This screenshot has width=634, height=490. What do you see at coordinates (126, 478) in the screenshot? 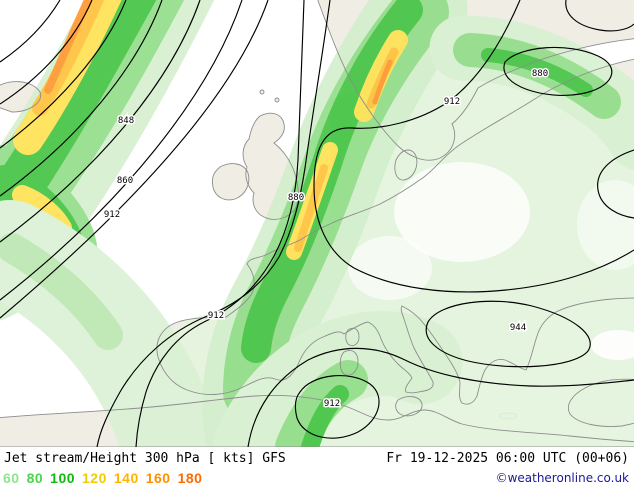
I see `scale-value-140: 140` at bounding box center [126, 478].